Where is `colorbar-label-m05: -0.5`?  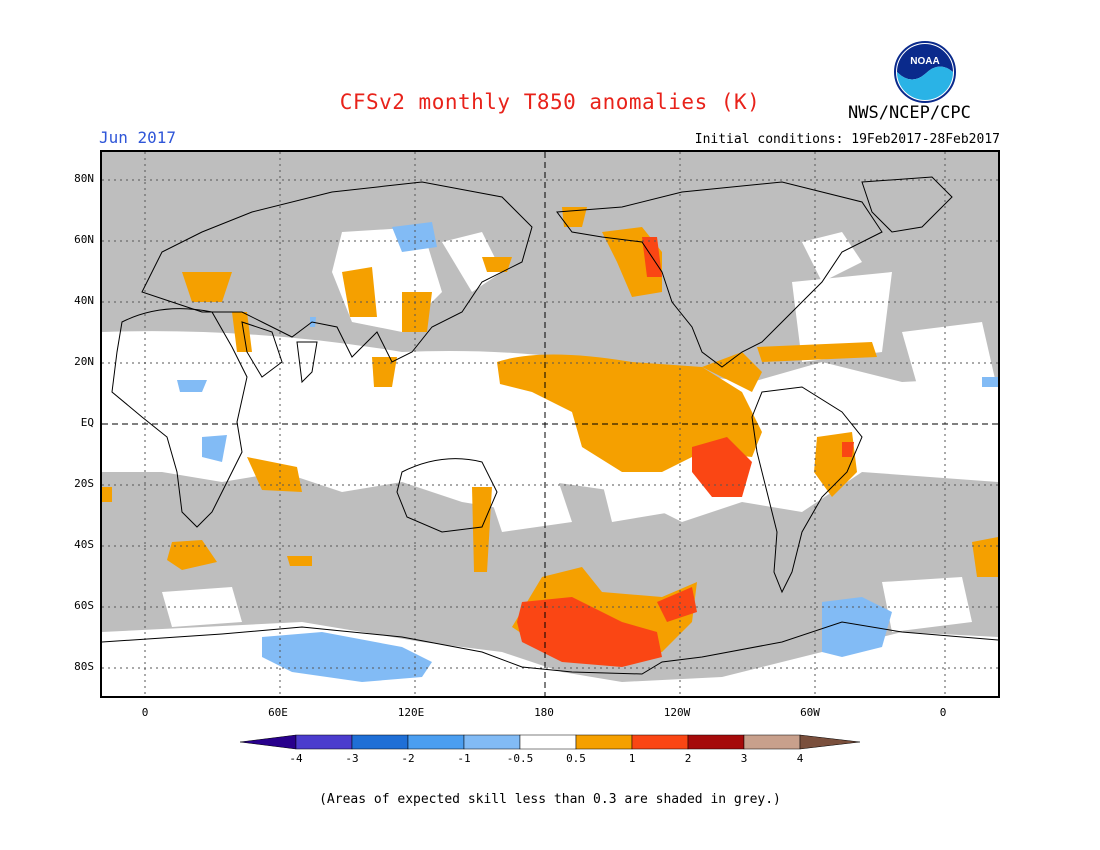 colorbar-label-m05: -0.5 is located at coordinates (520, 758).